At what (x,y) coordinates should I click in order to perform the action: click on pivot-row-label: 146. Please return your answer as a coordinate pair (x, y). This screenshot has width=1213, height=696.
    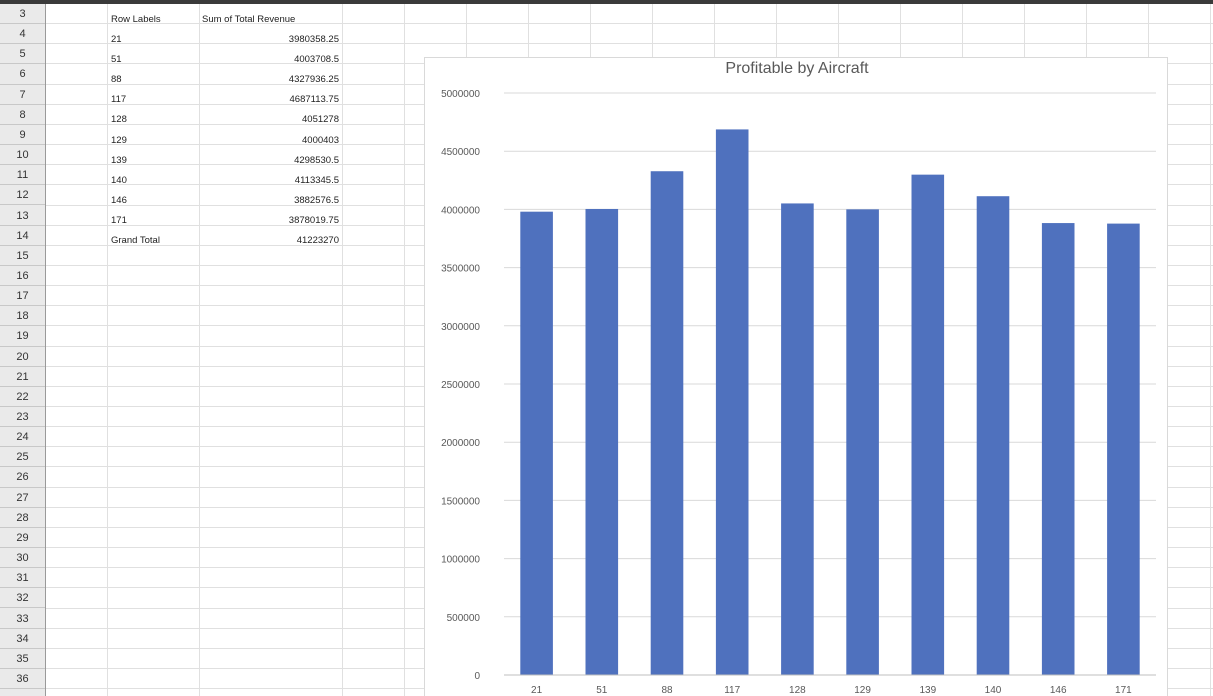
    Looking at the image, I should click on (119, 200).